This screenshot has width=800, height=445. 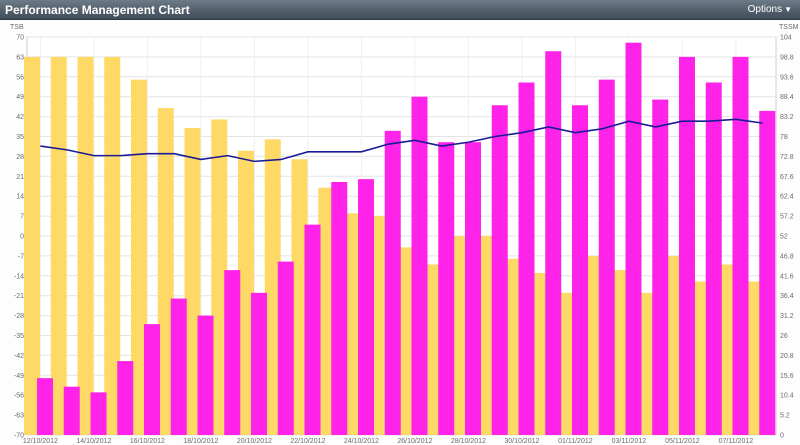 What do you see at coordinates (575, 441) in the screenshot?
I see `x-axis-tick-label: 01/11/2012` at bounding box center [575, 441].